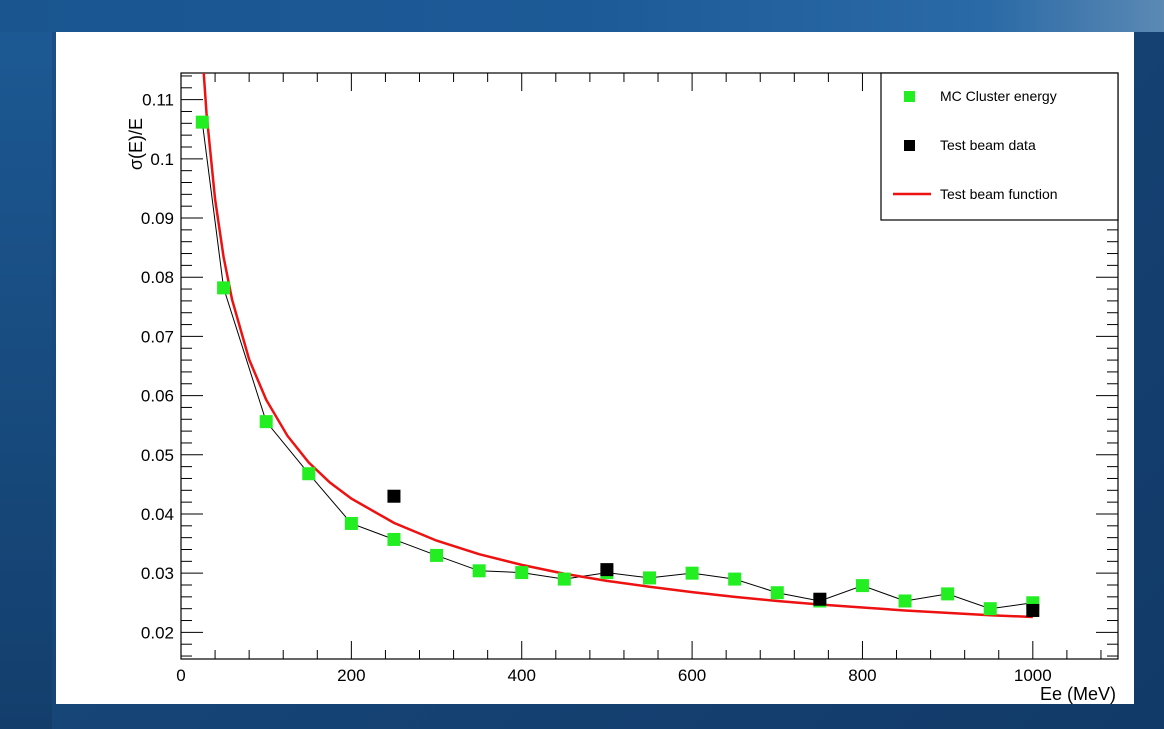 The height and width of the screenshot is (729, 1164). Describe the element at coordinates (157, 218) in the screenshot. I see `y-tick-label: 0.09` at that location.